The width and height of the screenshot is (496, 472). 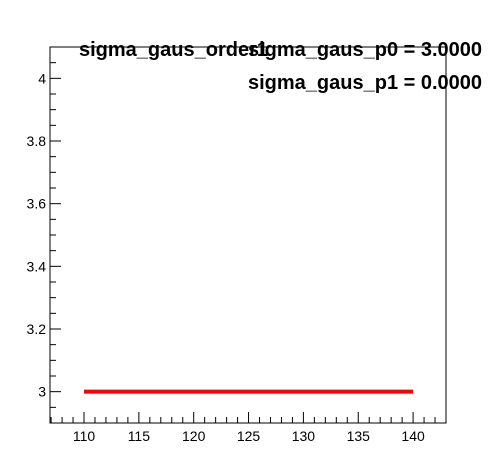 What do you see at coordinates (365, 50) in the screenshot?
I see `stat-p0: sigma_gaus_p0 = 3.0000` at bounding box center [365, 50].